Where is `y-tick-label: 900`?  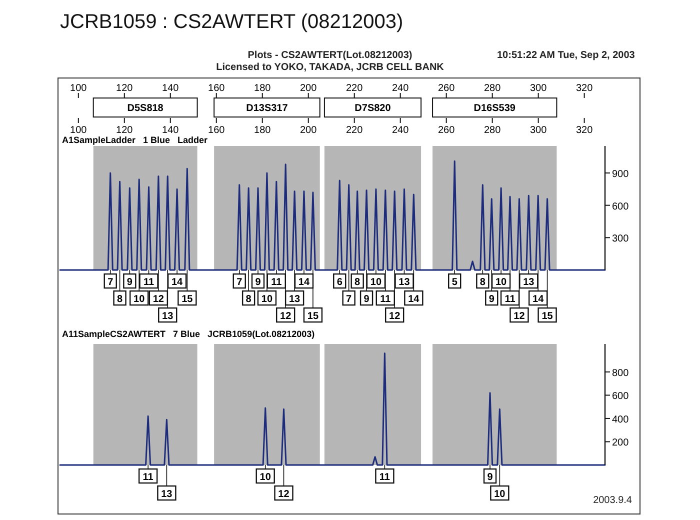 y-tick-label: 900 is located at coordinates (621, 174).